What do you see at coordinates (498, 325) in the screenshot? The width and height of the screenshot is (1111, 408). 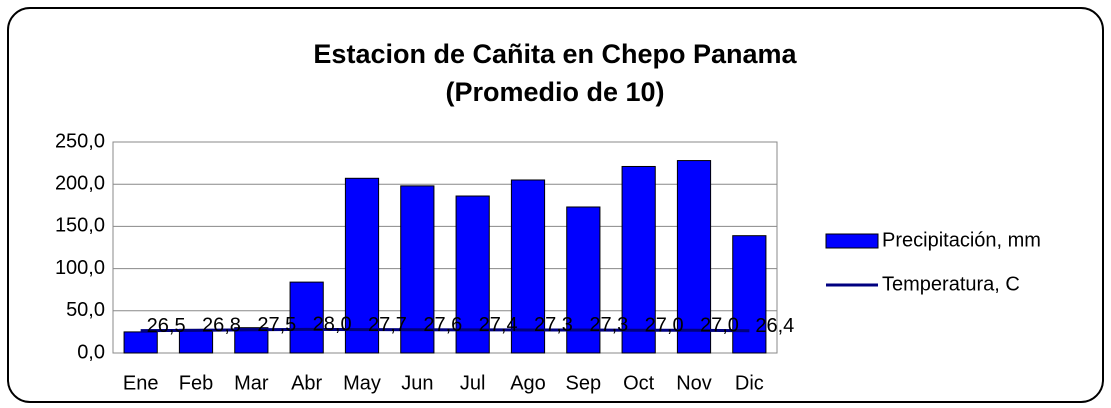 I see `data-label: 27,4` at bounding box center [498, 325].